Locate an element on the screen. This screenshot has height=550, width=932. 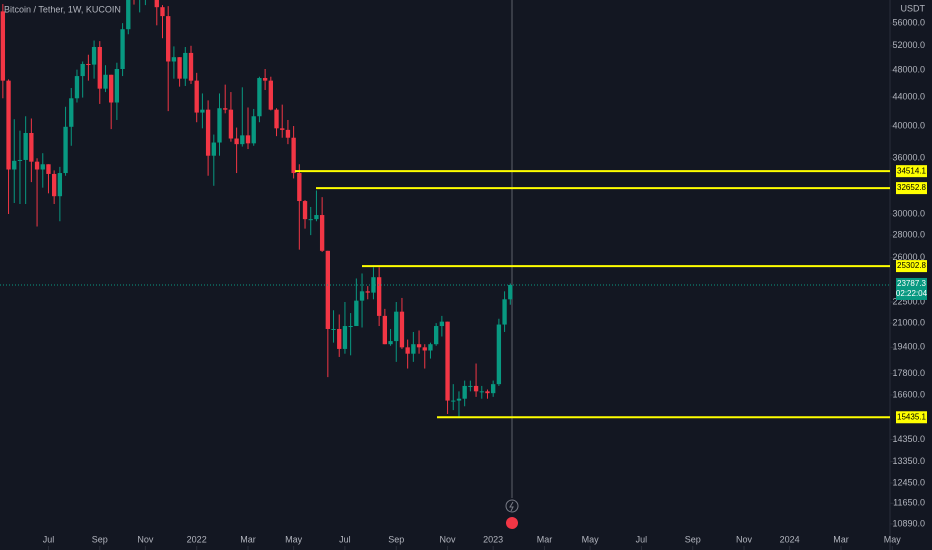
earnings-icon is located at coordinates (512, 523).